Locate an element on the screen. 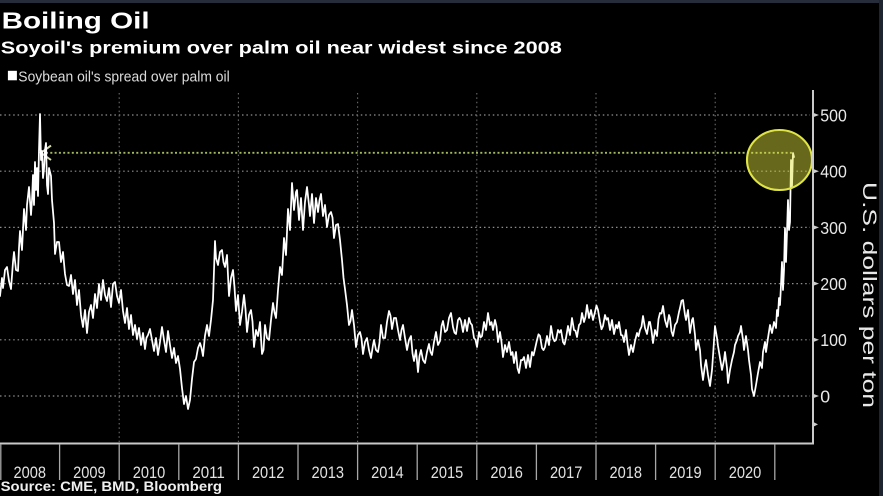 The height and width of the screenshot is (496, 883). svg-text: 2016 is located at coordinates (506, 473).